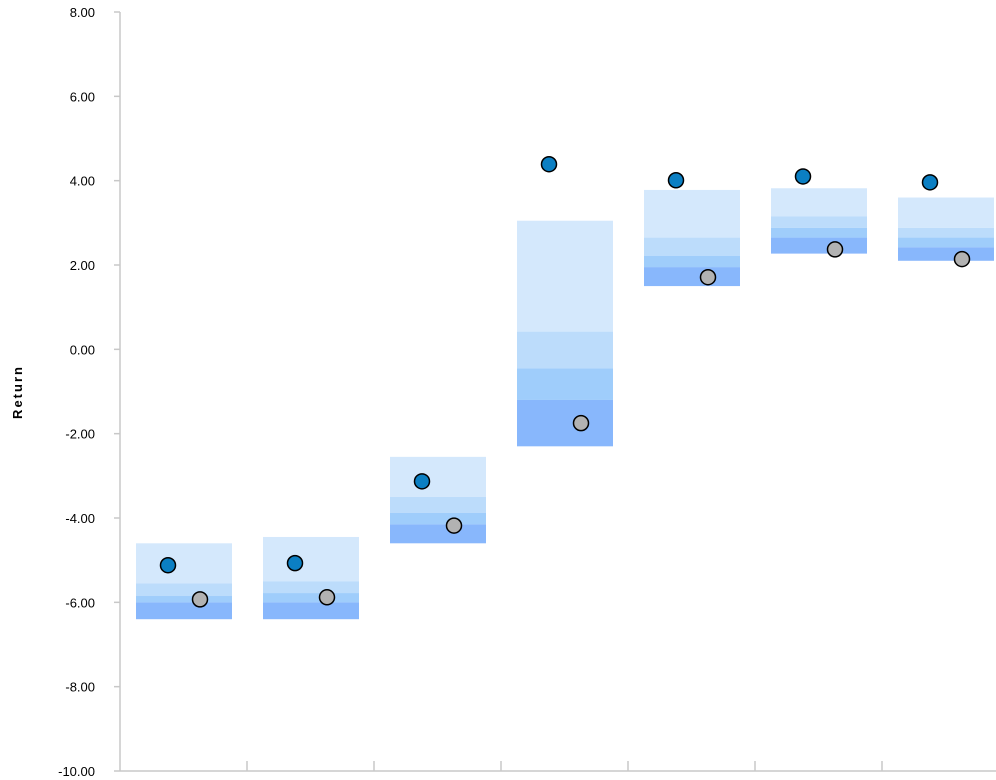 This screenshot has height=780, width=996. I want to click on y-tick-label: 6.00, so click(82, 96).